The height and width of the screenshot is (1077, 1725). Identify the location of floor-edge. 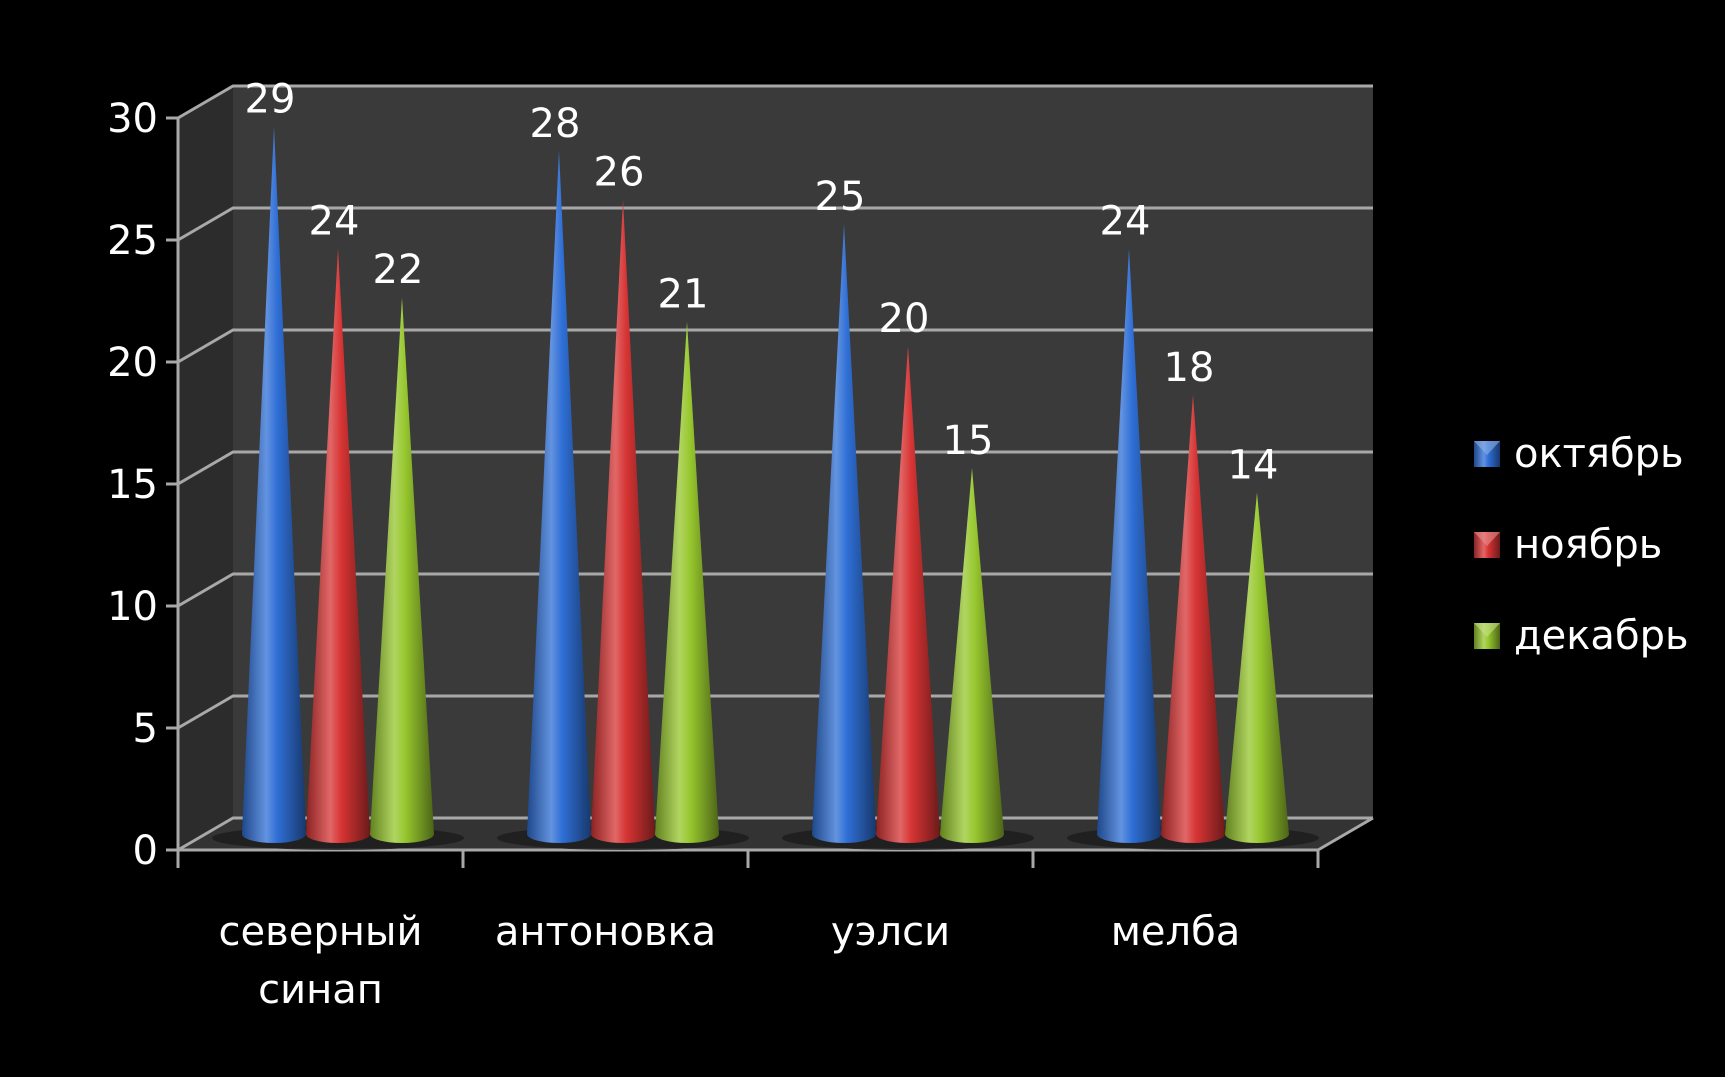
(1345, 834).